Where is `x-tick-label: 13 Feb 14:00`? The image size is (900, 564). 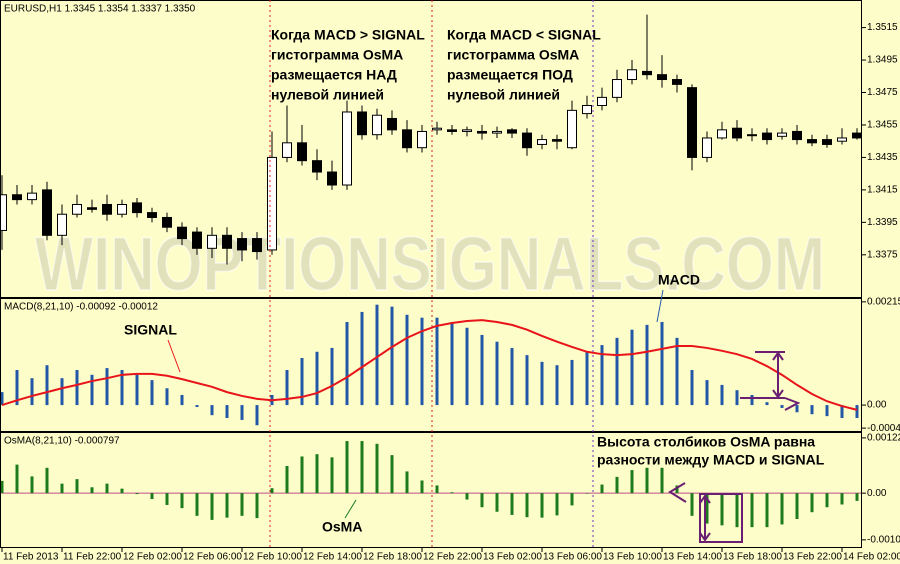 x-tick-label: 13 Feb 14:00 is located at coordinates (692, 557).